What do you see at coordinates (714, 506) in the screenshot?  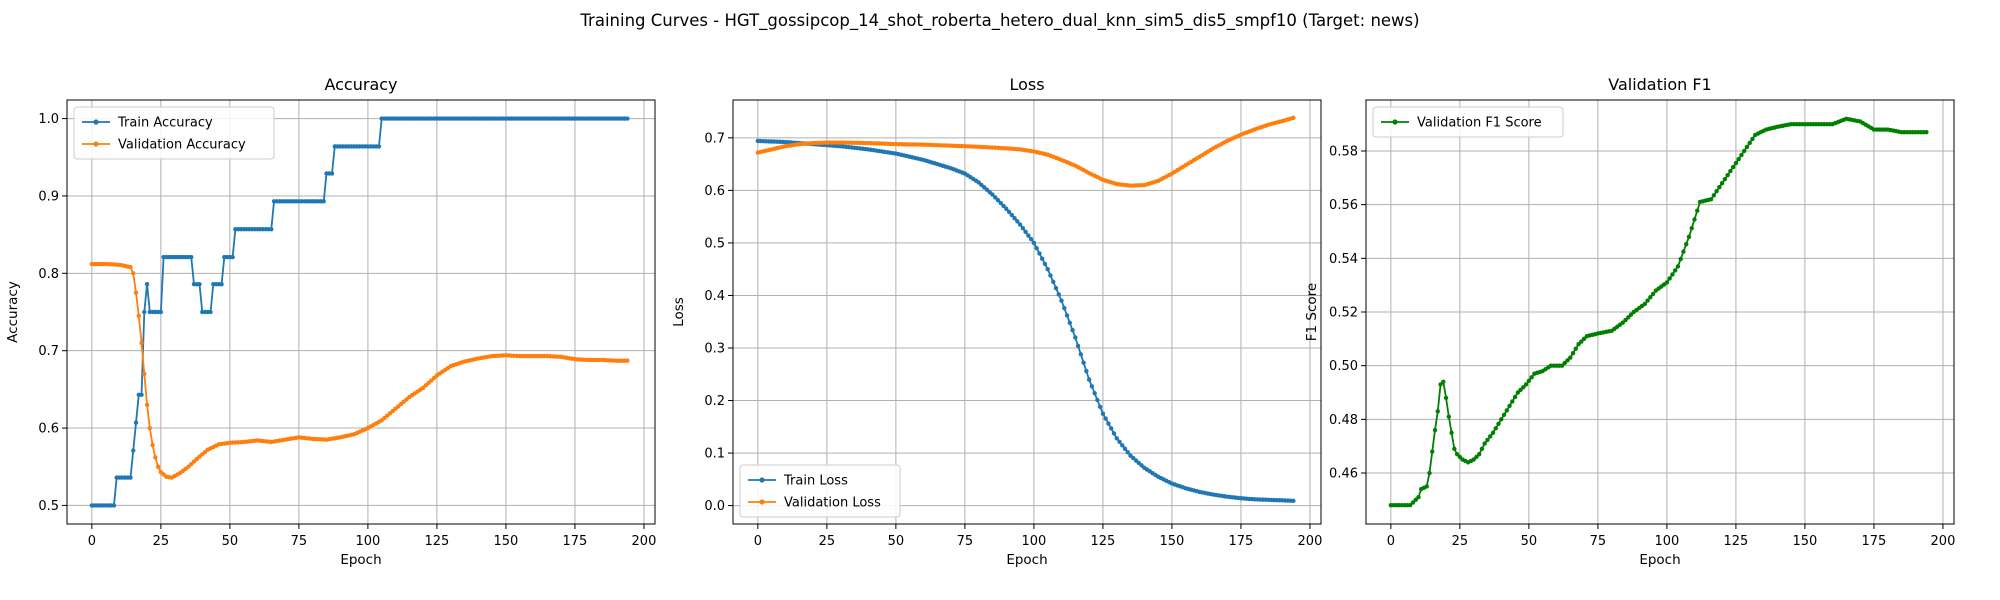 I see `y-tick-label: 0.0` at bounding box center [714, 506].